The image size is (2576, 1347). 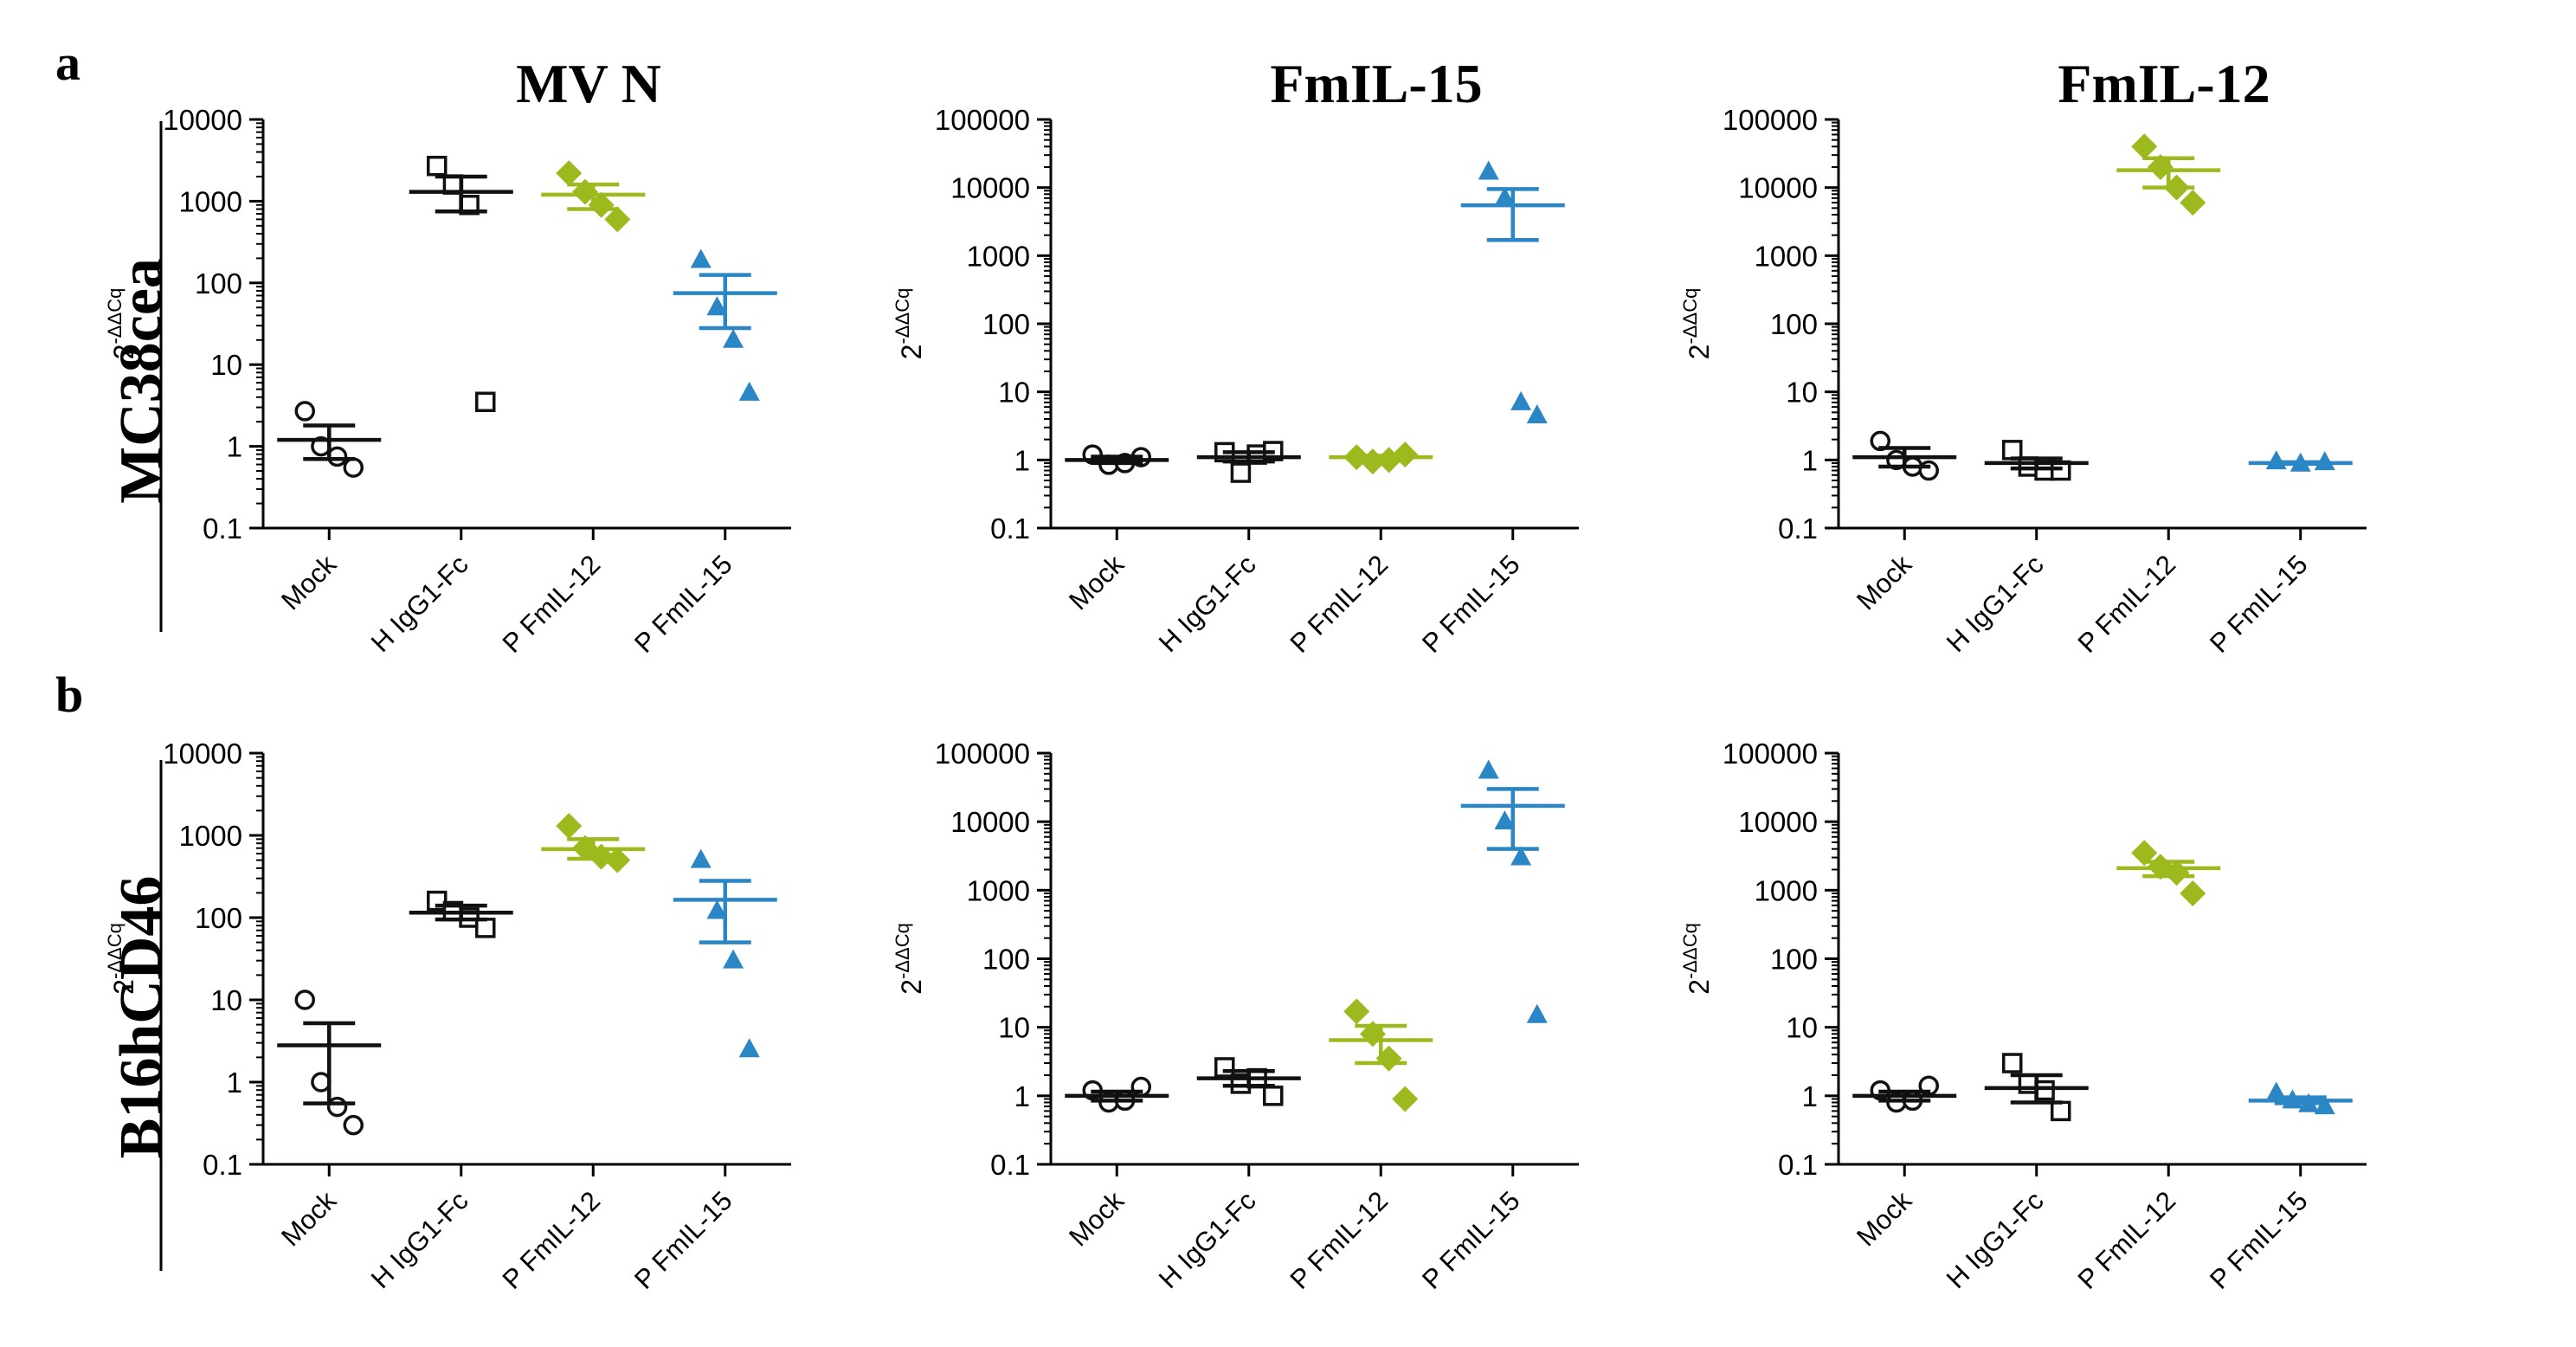 What do you see at coordinates (1770, 120) in the screenshot?
I see `y-tick-label: 100000` at bounding box center [1770, 120].